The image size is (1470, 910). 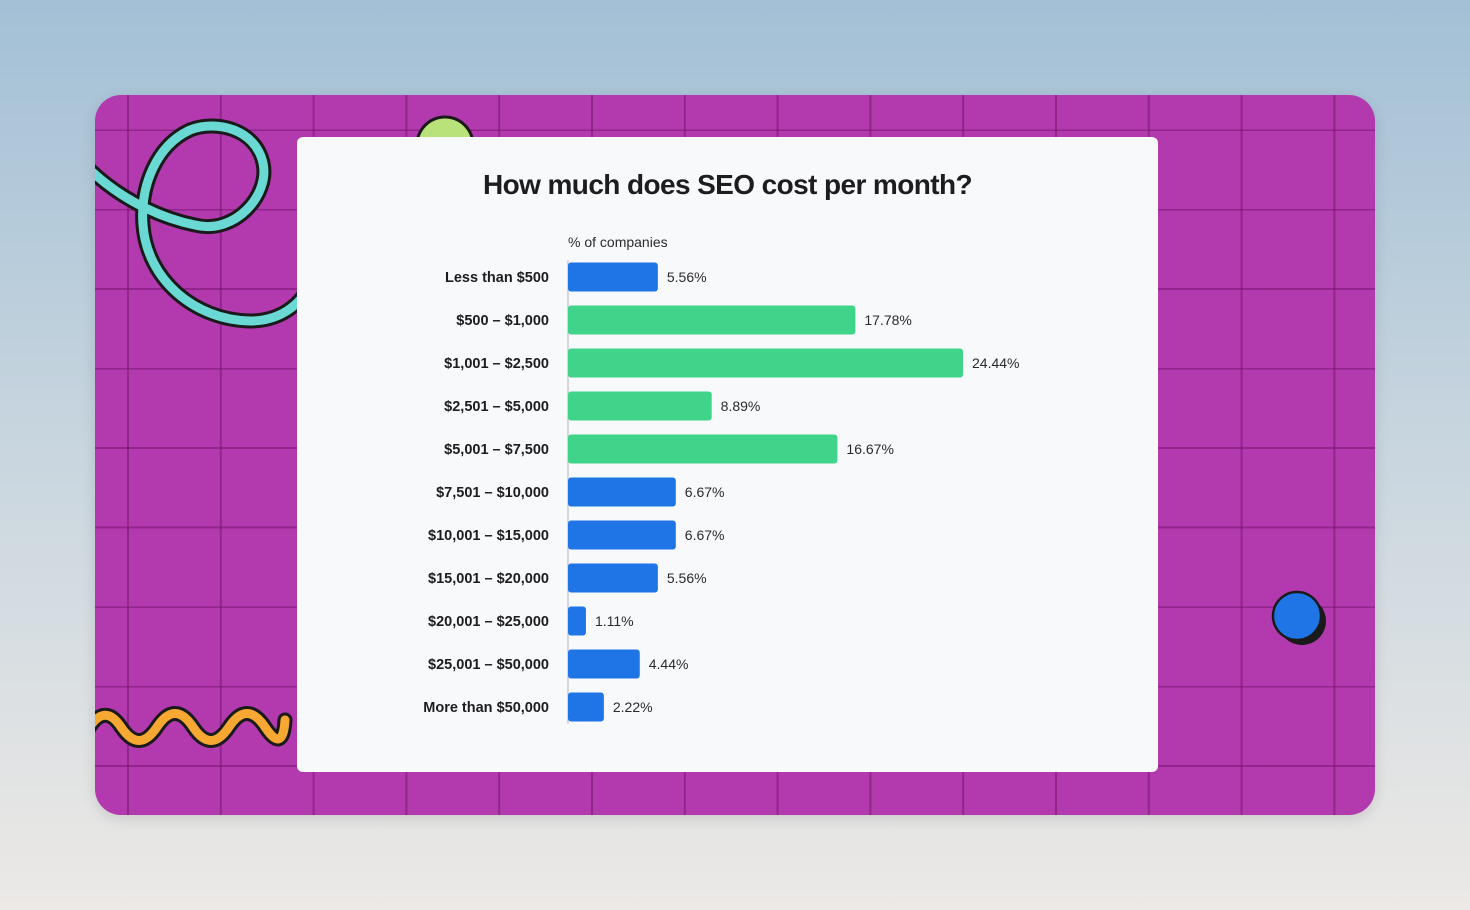 I want to click on category-label: $2,501 – $5,000, so click(x=496, y=407).